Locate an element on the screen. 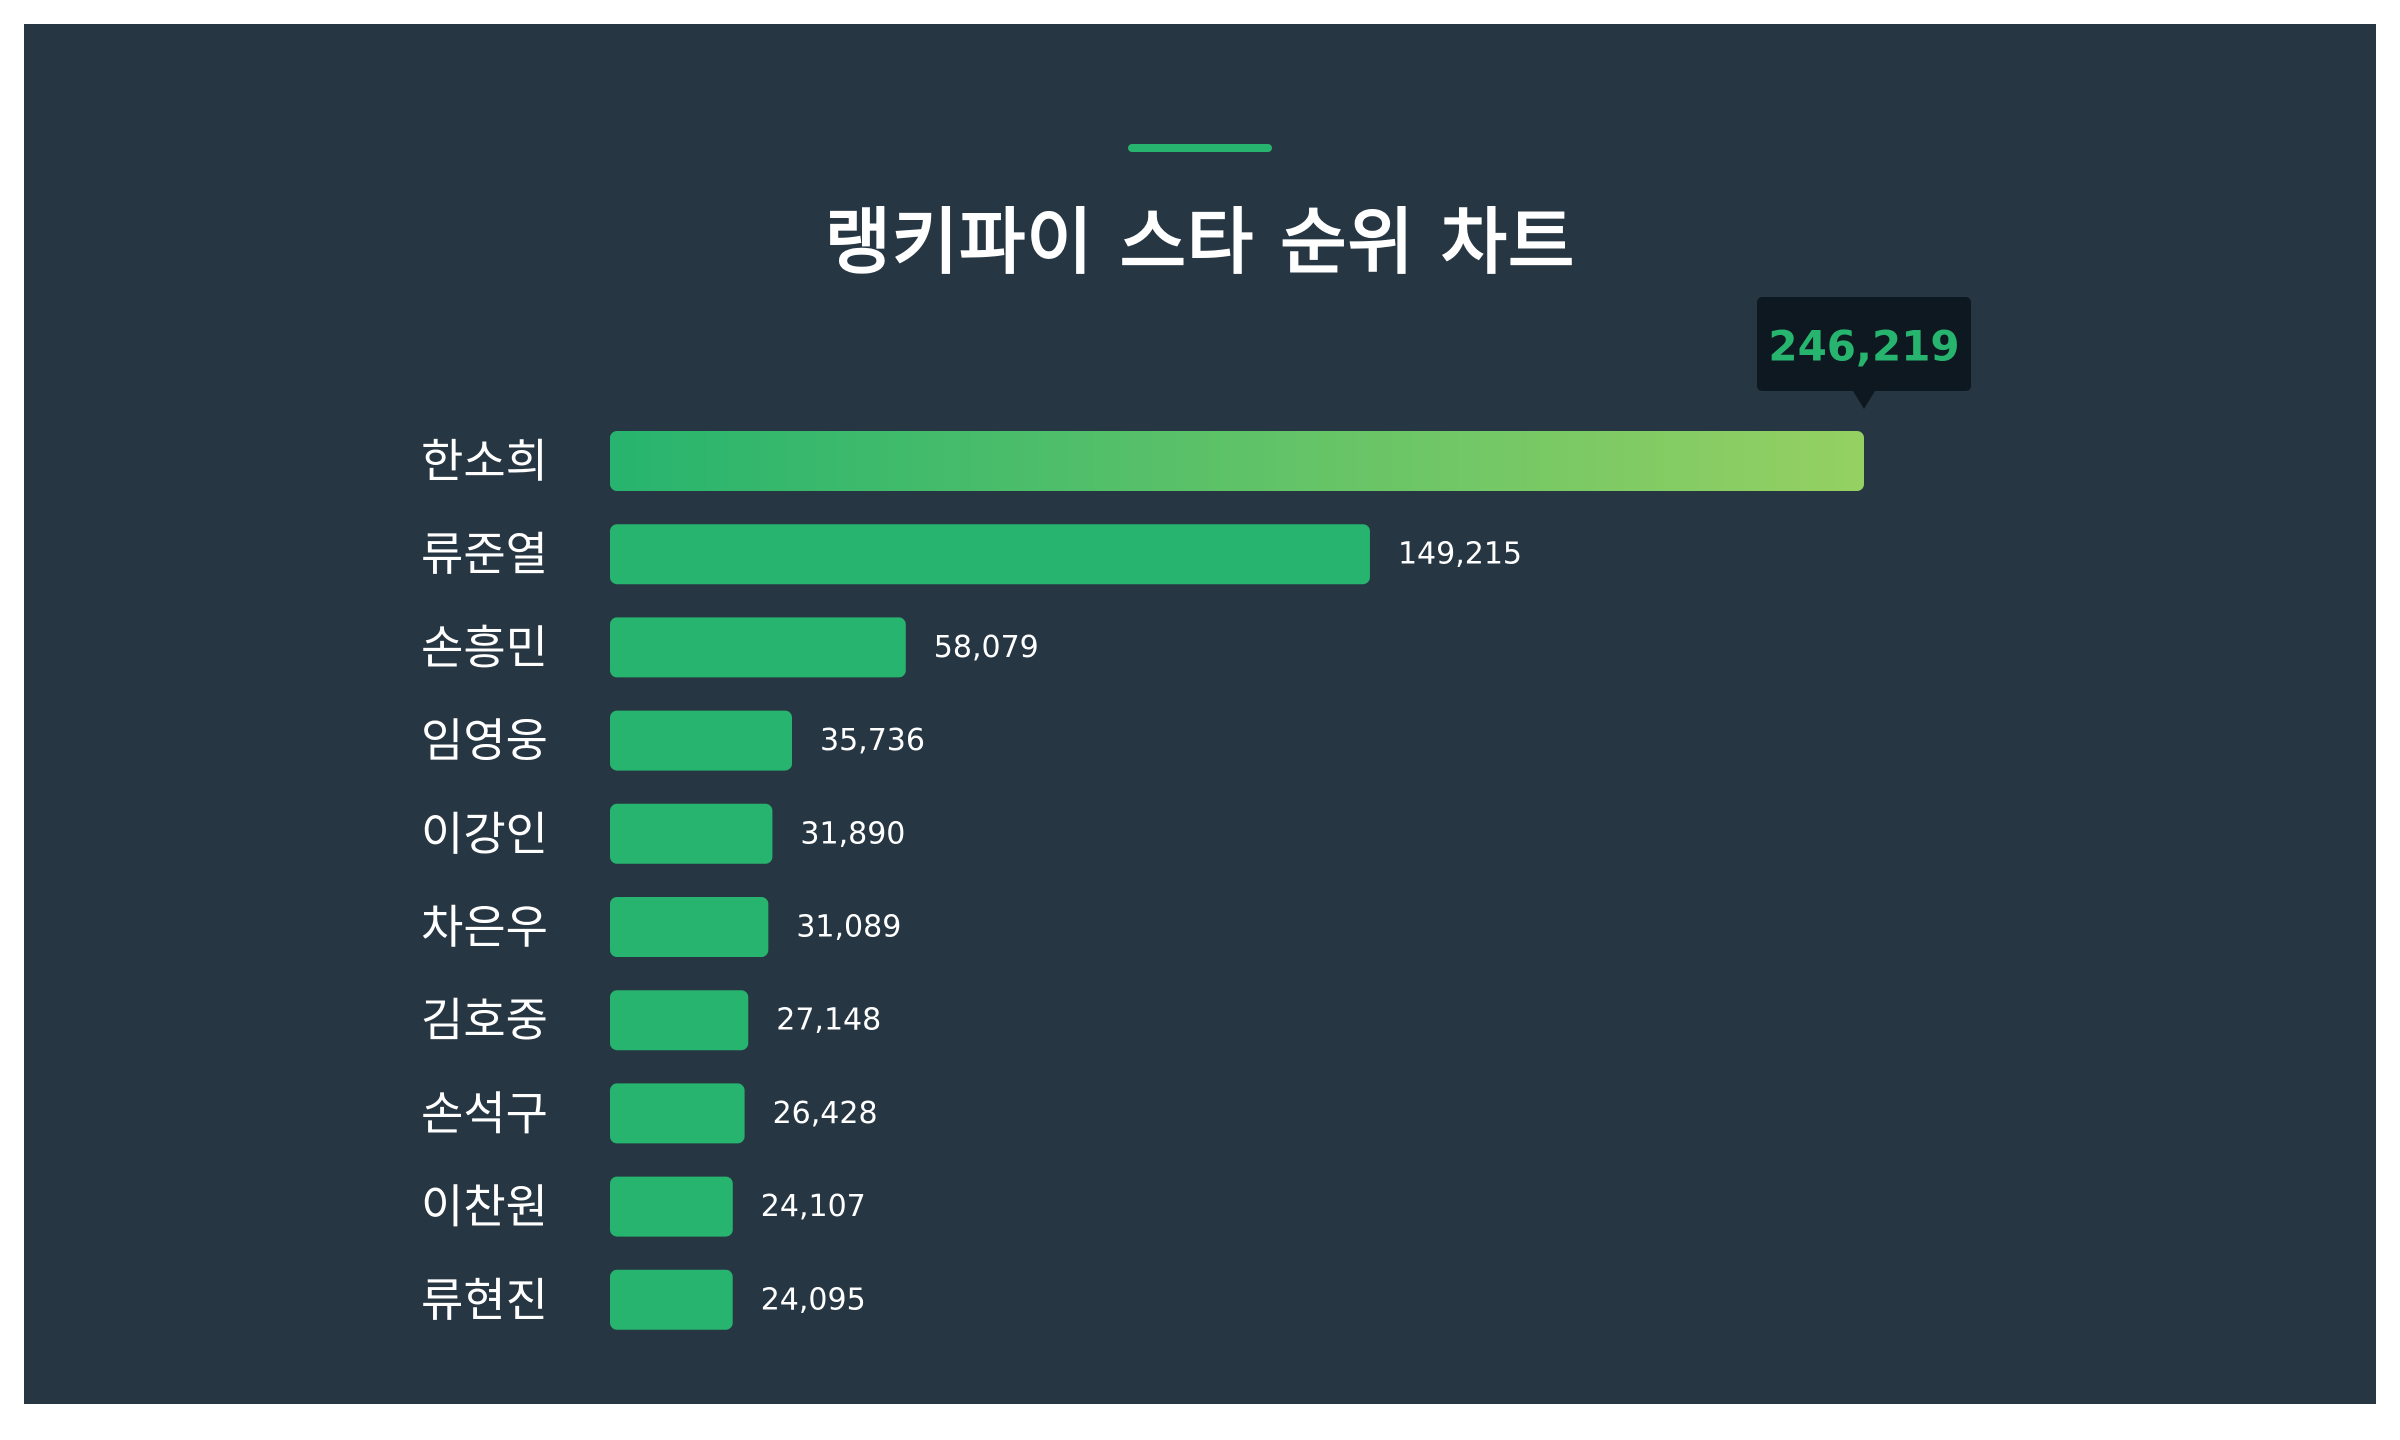  highlight-tooltip: 246,219 is located at coordinates (1864, 353).